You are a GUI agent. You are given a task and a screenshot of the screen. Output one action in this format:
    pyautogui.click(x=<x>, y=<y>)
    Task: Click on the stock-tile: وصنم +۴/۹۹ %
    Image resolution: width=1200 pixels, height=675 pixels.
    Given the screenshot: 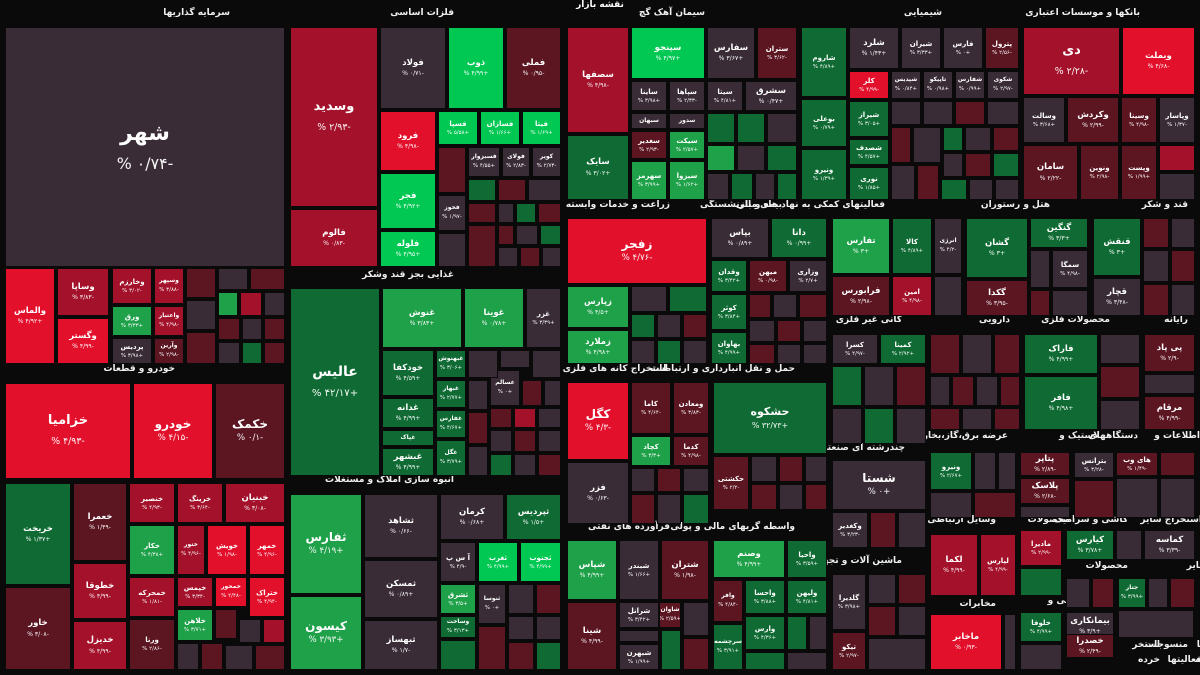 What is the action you would take?
    pyautogui.click(x=749, y=559)
    